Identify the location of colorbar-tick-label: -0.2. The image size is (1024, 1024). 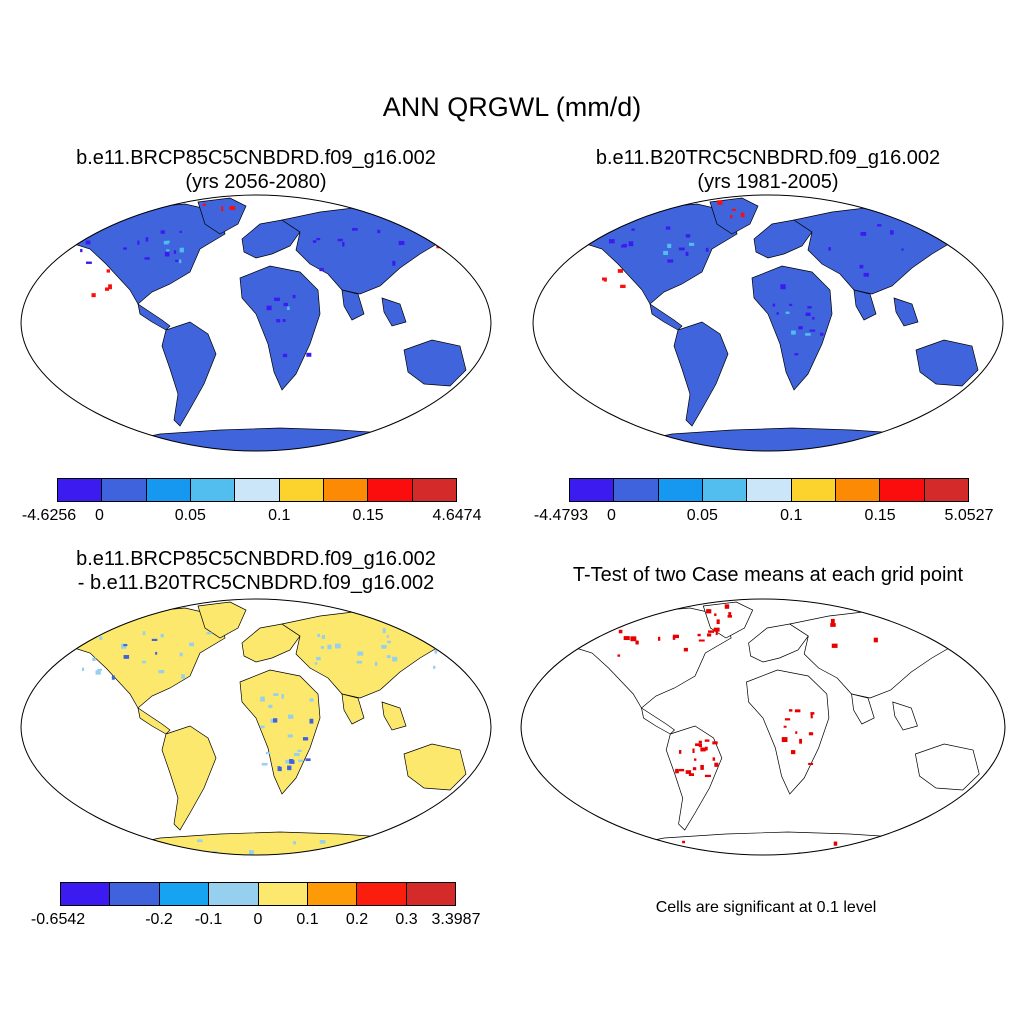
(159, 919).